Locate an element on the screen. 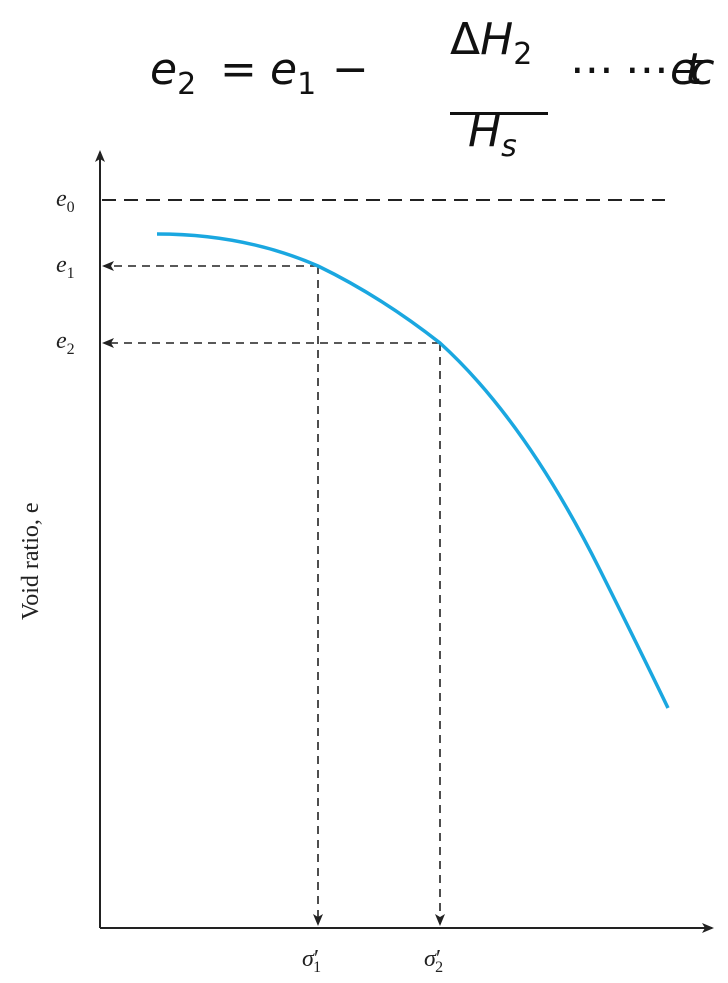 The image size is (728, 983). stress-label-sigma2: σ′2 is located at coordinates (433, 961).